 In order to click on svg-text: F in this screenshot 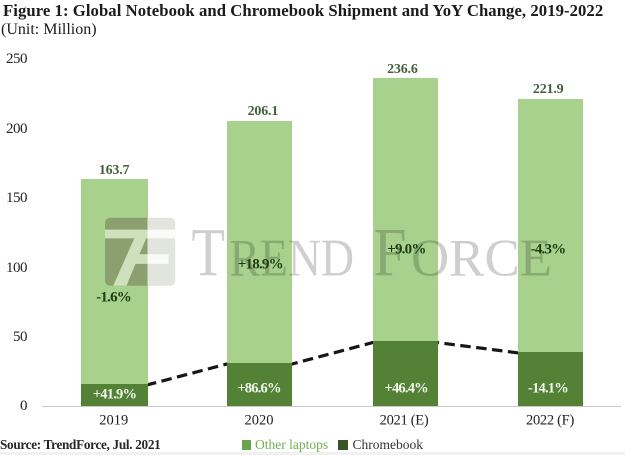, I will do `click(390, 253)`.